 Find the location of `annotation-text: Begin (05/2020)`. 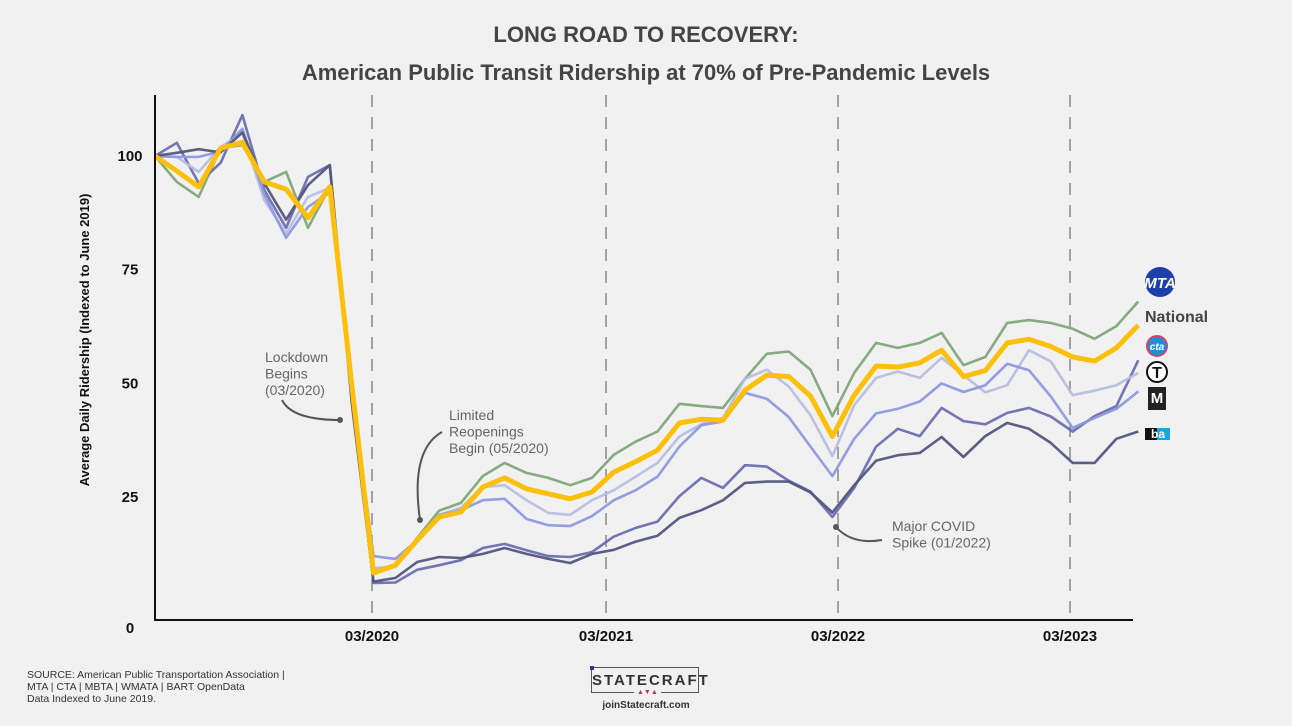

annotation-text: Begin (05/2020) is located at coordinates (499, 448).